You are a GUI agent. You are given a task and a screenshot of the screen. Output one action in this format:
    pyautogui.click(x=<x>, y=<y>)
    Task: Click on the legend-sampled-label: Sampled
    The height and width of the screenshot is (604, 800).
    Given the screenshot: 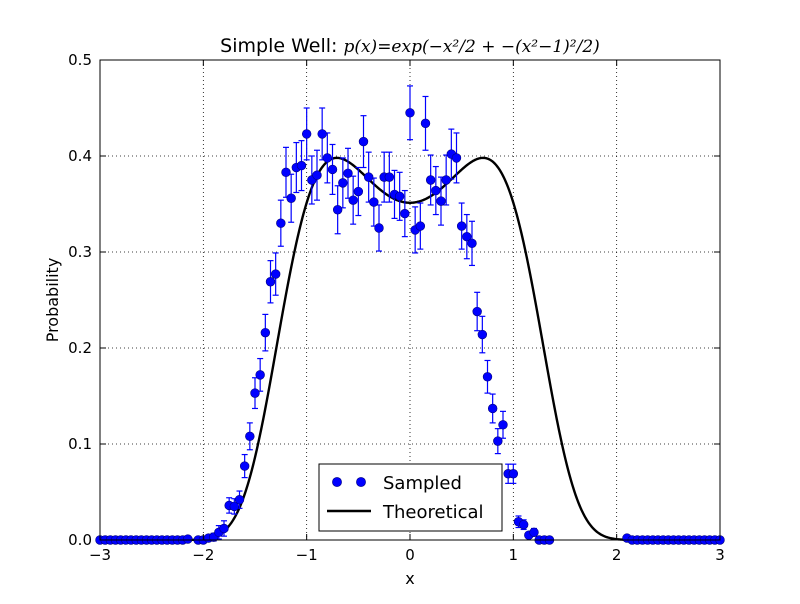 What is the action you would take?
    pyautogui.click(x=422, y=483)
    